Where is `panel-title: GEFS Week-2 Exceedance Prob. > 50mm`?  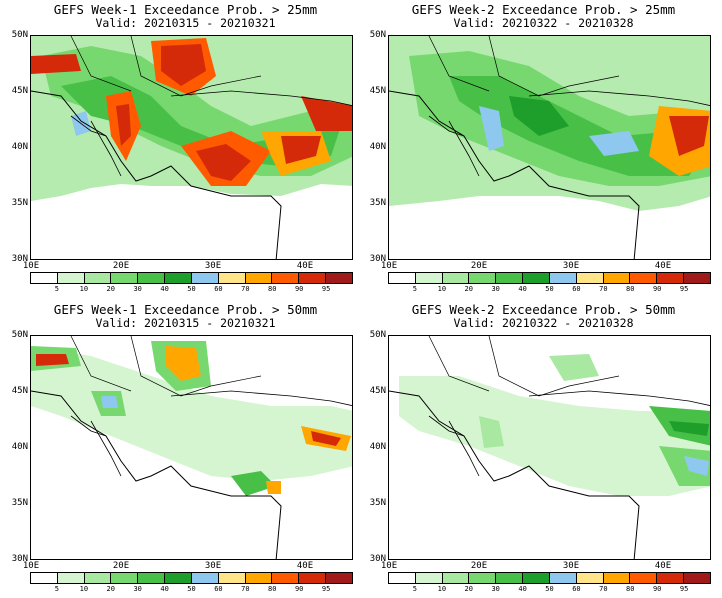 panel-title: GEFS Week-2 Exceedance Prob. > 50mm is located at coordinates (543, 309).